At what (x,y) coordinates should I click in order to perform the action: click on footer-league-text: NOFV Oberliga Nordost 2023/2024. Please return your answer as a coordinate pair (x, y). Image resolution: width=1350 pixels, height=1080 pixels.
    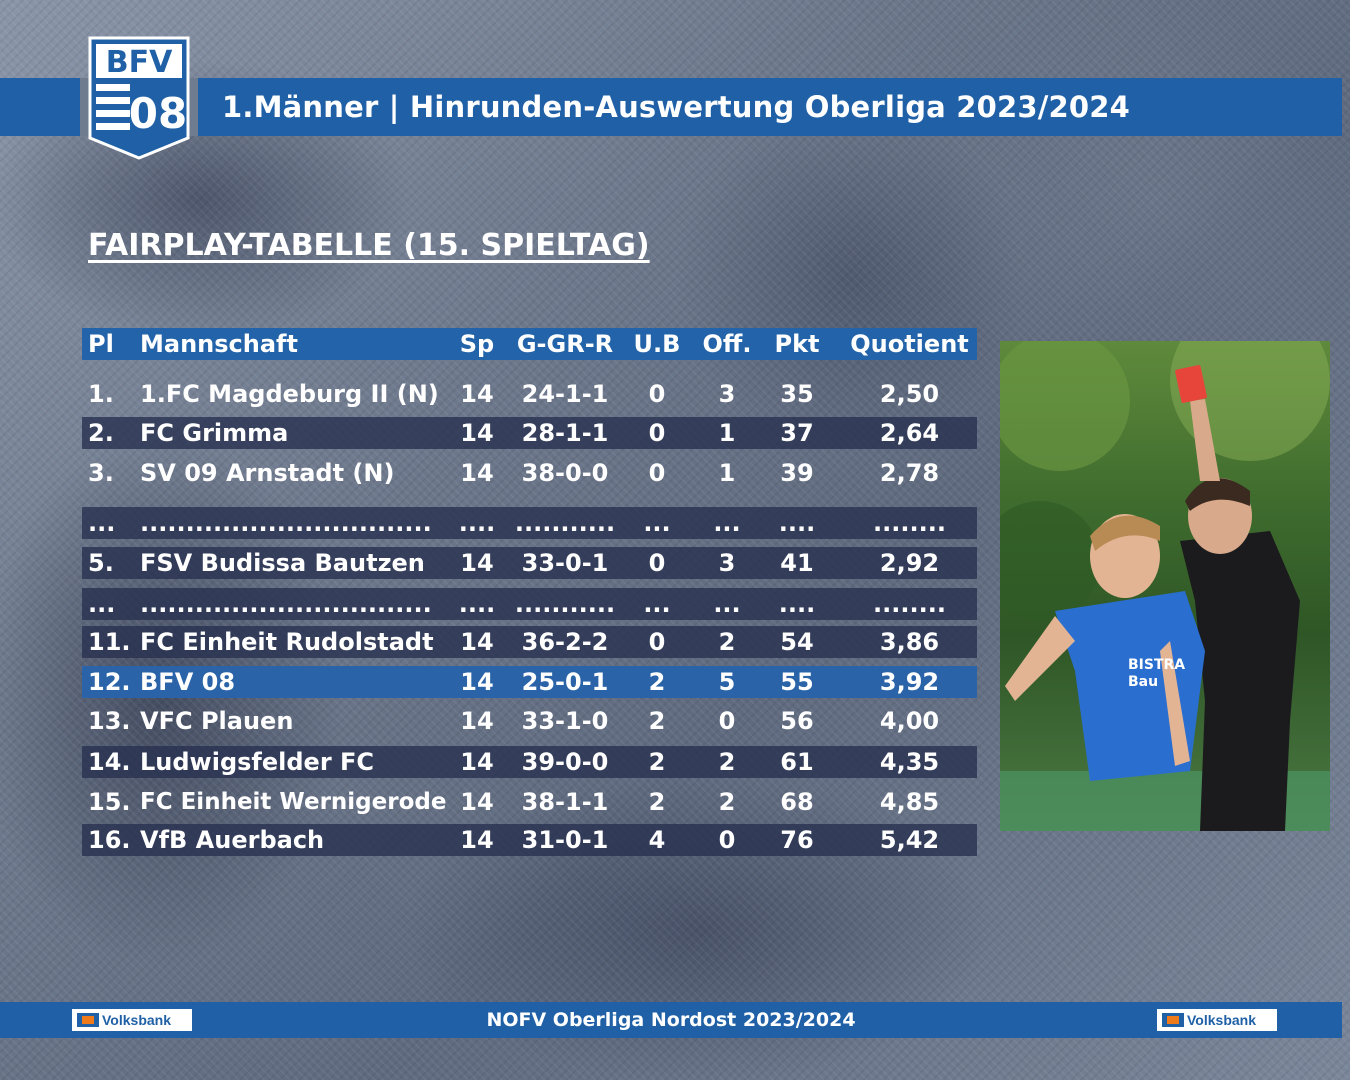
    Looking at the image, I should click on (671, 1020).